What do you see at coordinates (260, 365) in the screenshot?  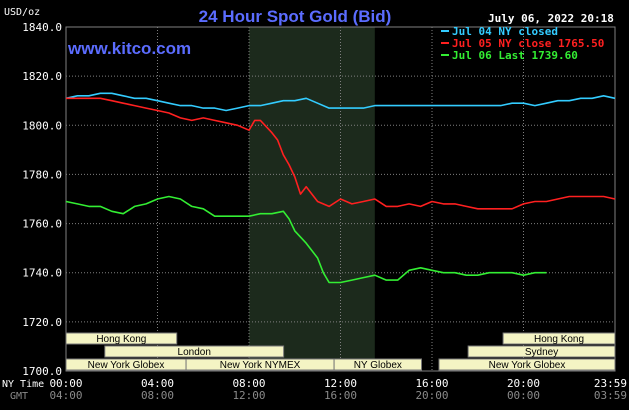 I see `session-label: New York NYMEX` at bounding box center [260, 365].